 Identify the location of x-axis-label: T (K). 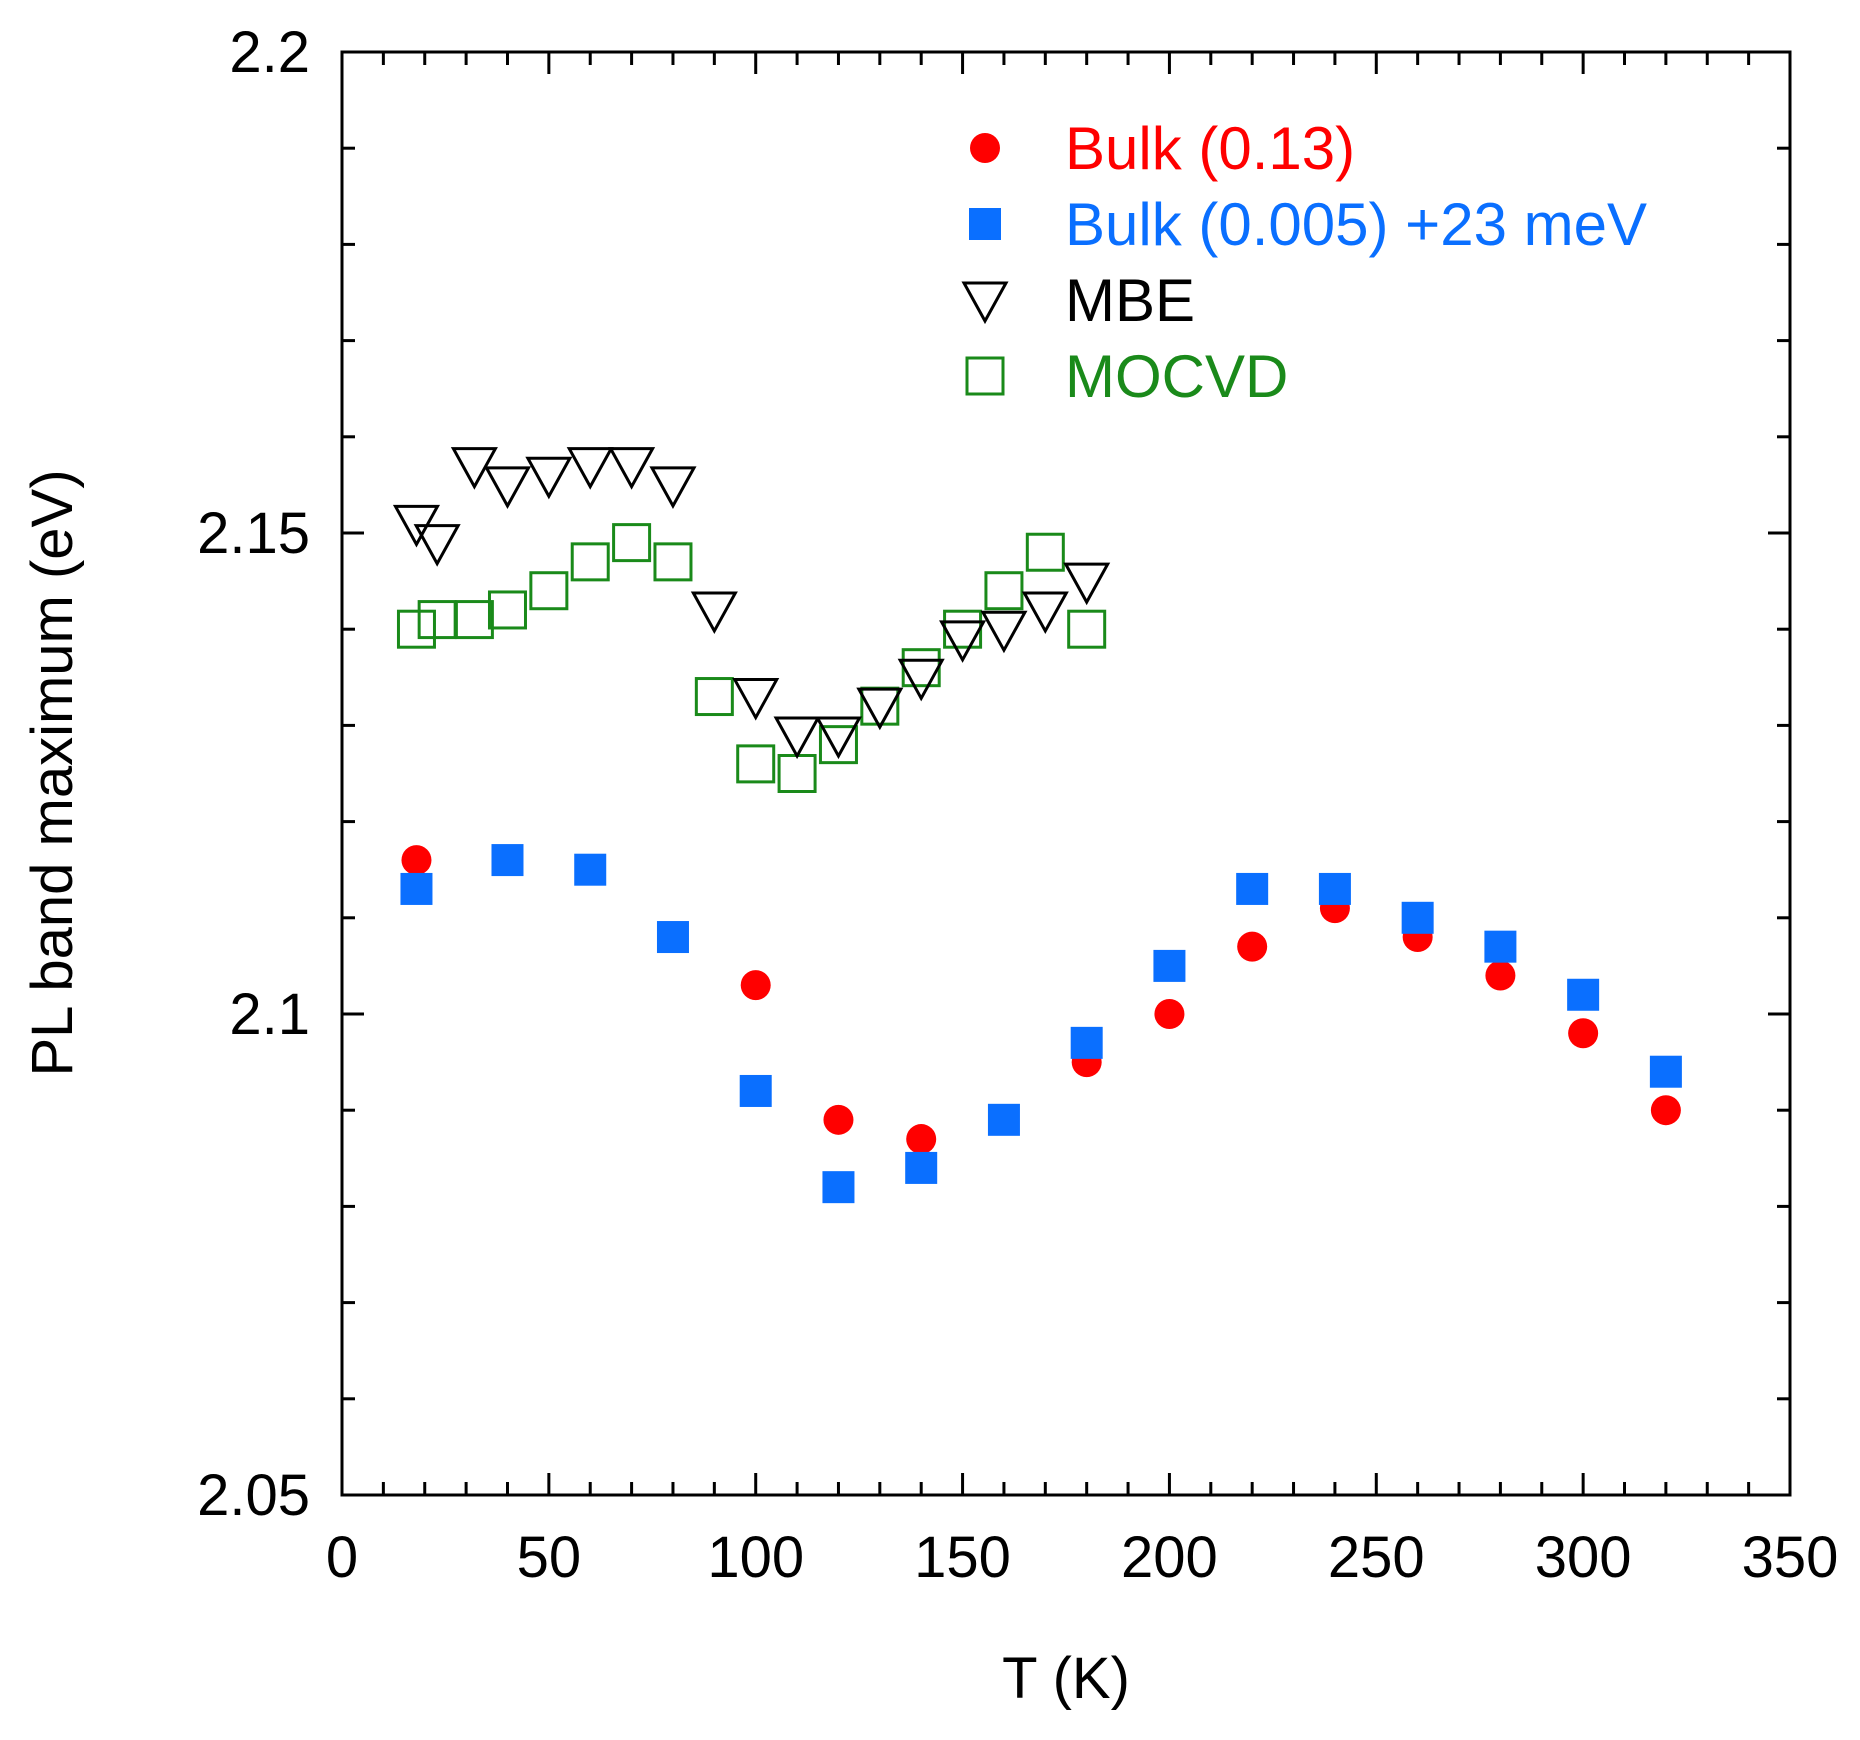
(1066, 1678).